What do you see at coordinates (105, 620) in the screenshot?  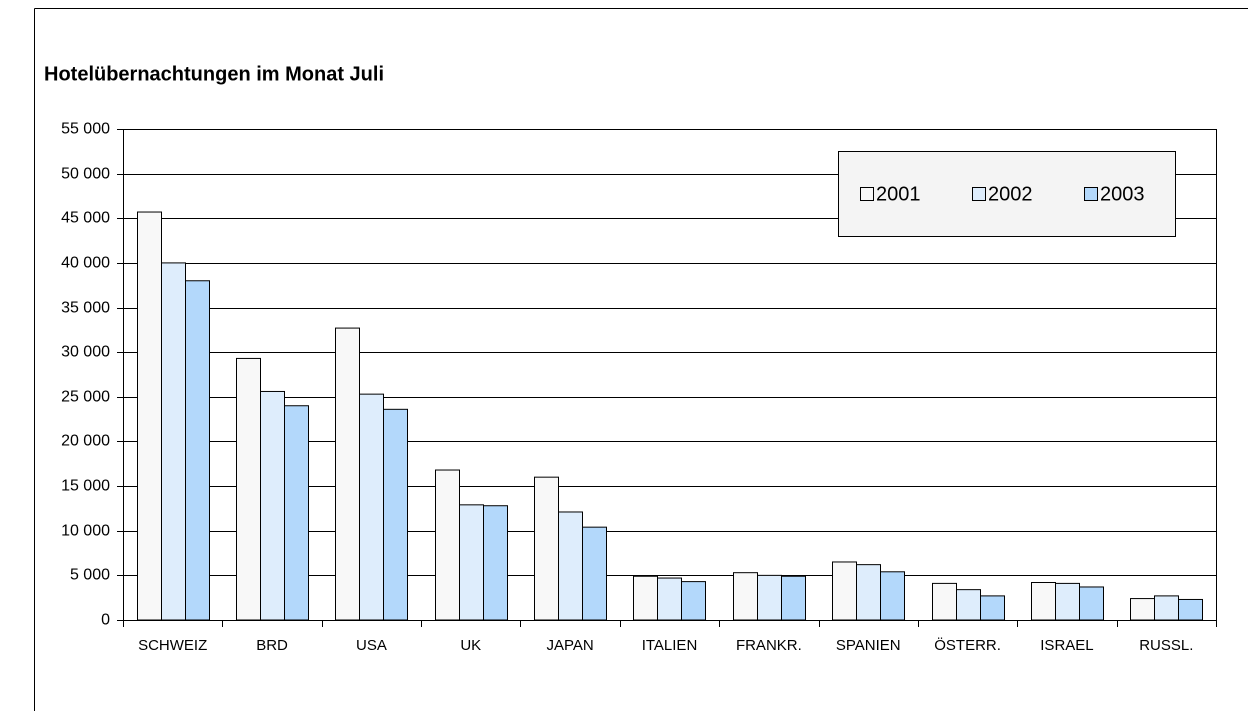 I see `y-tick-label: 0` at bounding box center [105, 620].